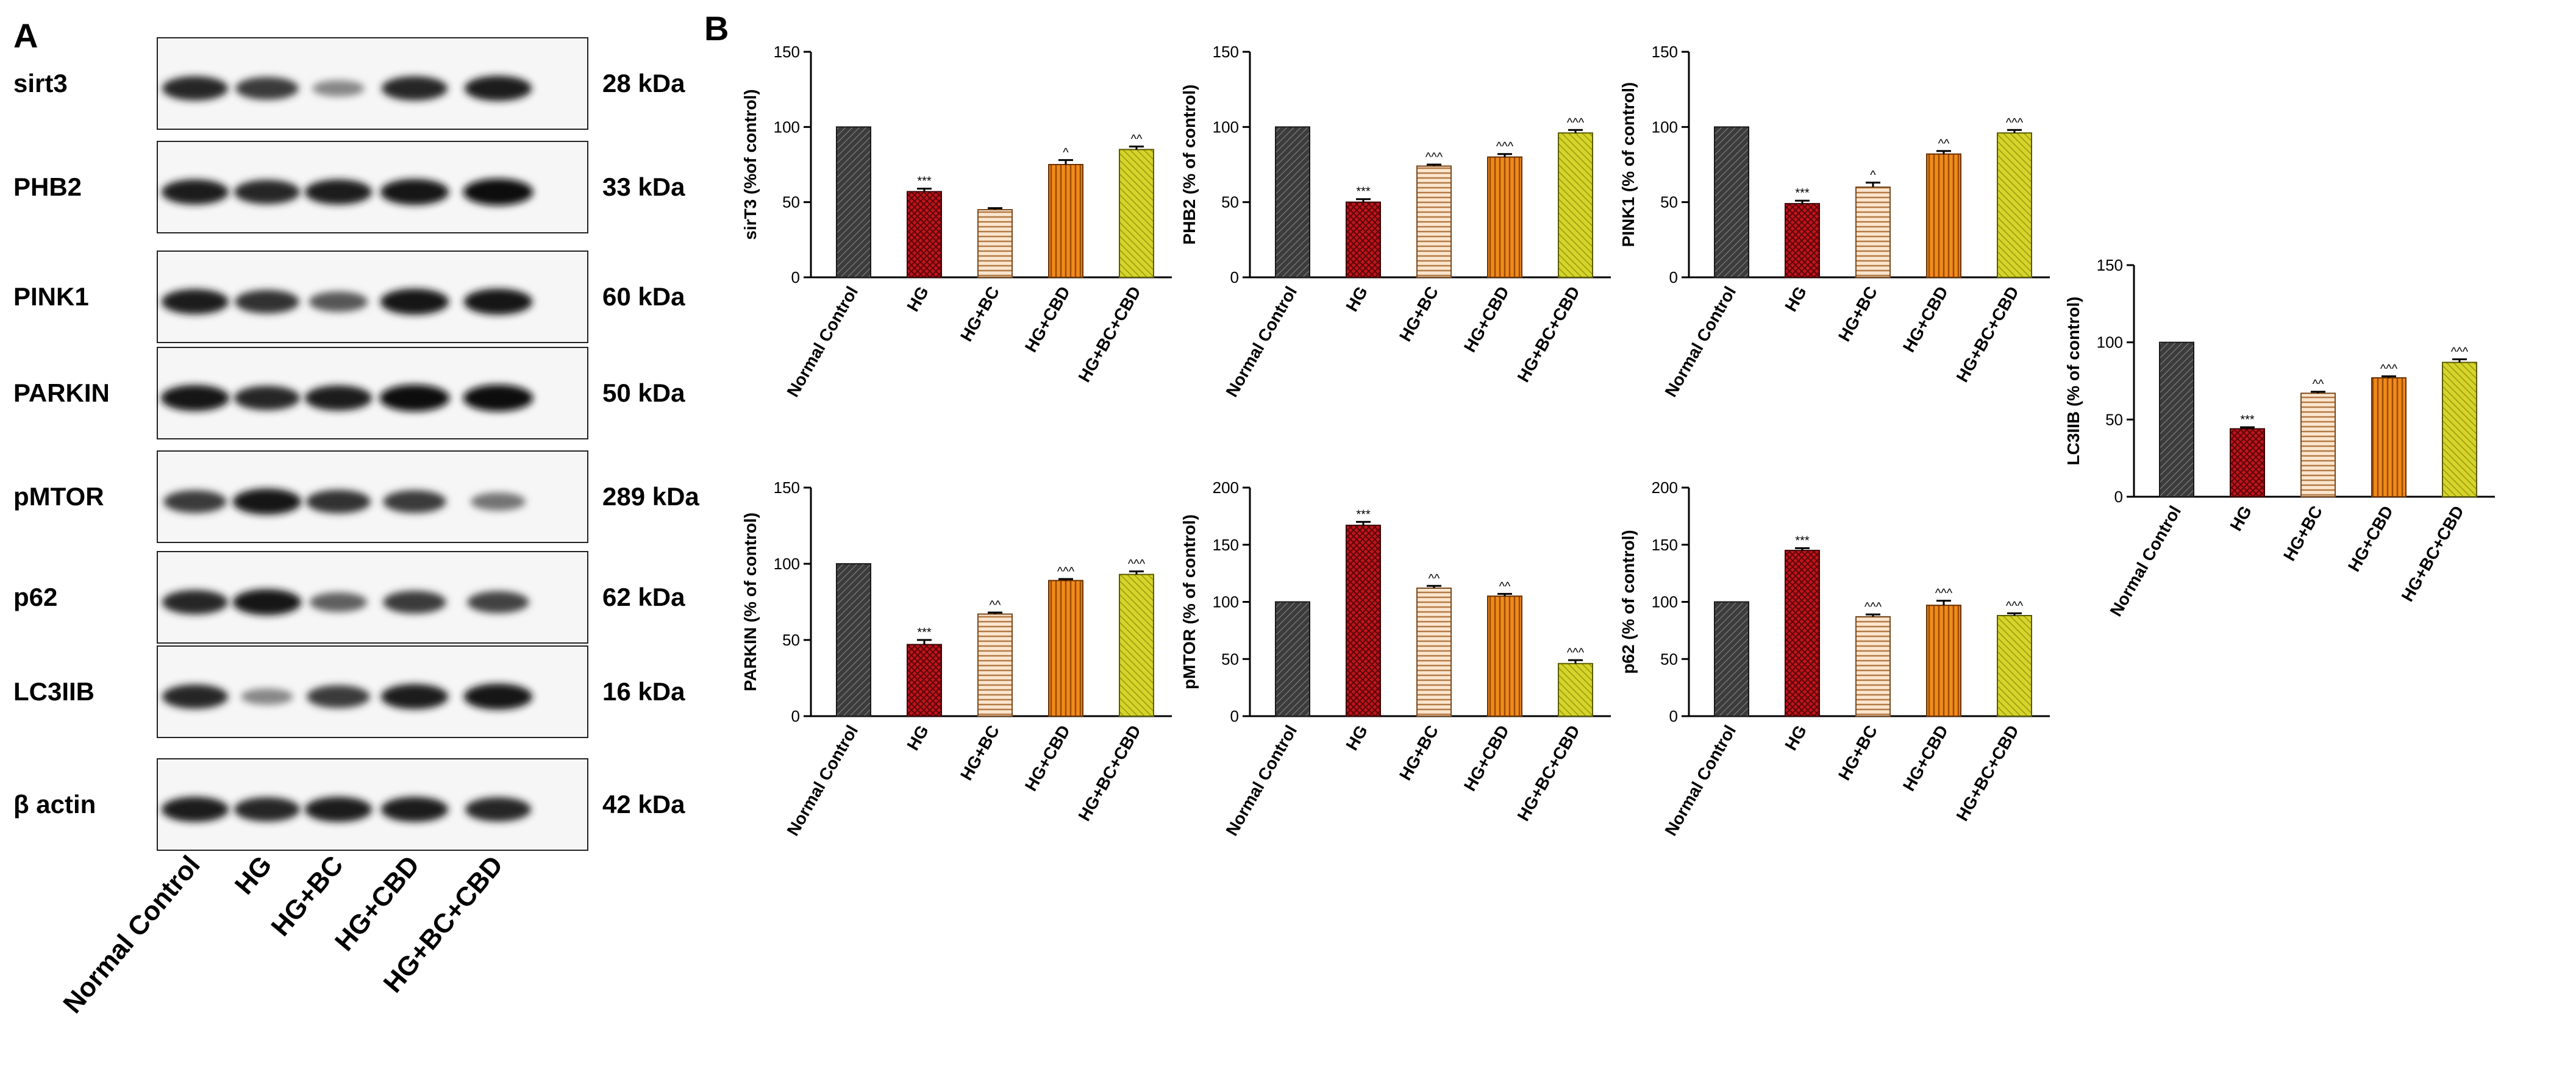 The height and width of the screenshot is (1066, 2576). Describe the element at coordinates (55, 804) in the screenshot. I see `blot-protein-label: β actin` at that location.